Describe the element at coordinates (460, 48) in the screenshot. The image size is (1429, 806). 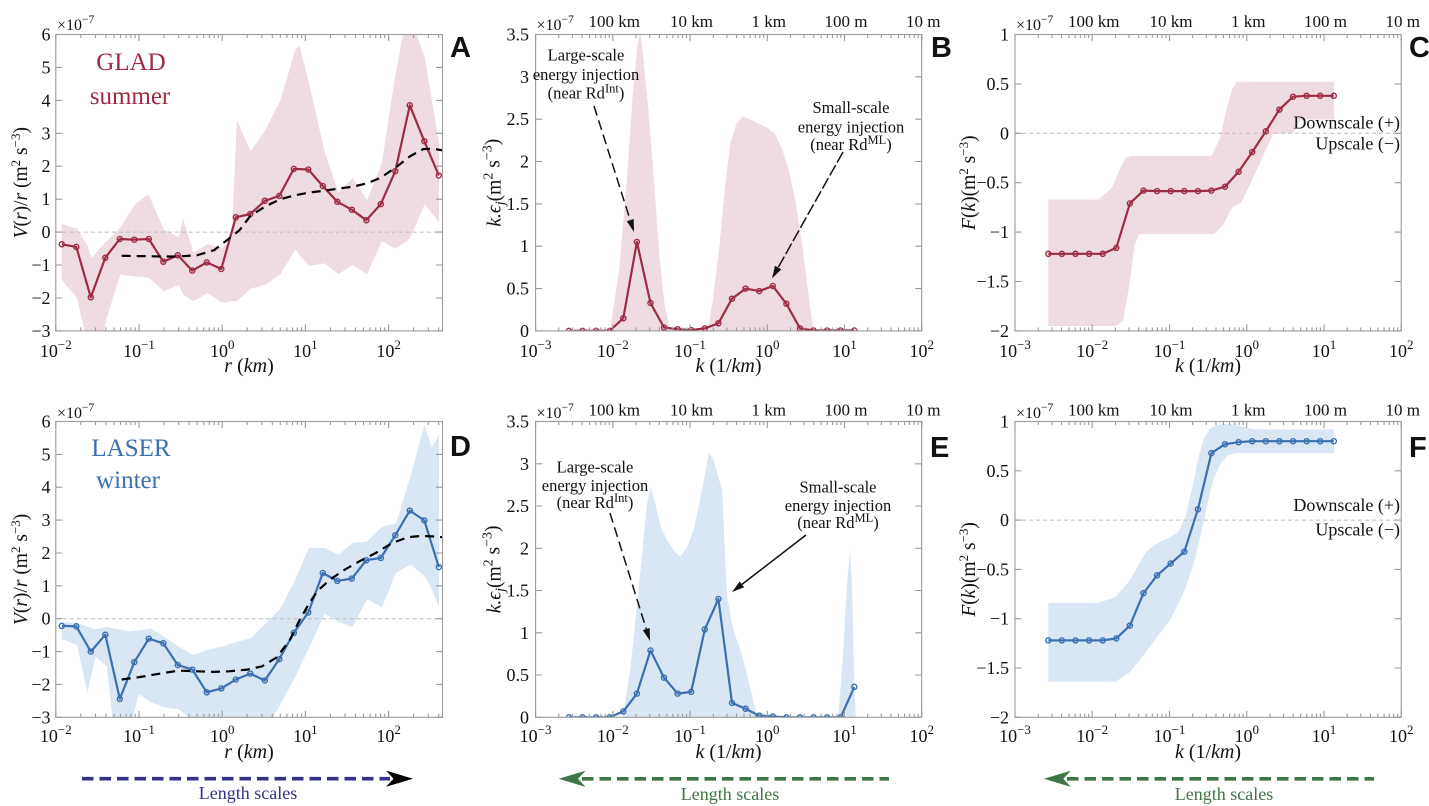
I see `svg-text: A` at that location.